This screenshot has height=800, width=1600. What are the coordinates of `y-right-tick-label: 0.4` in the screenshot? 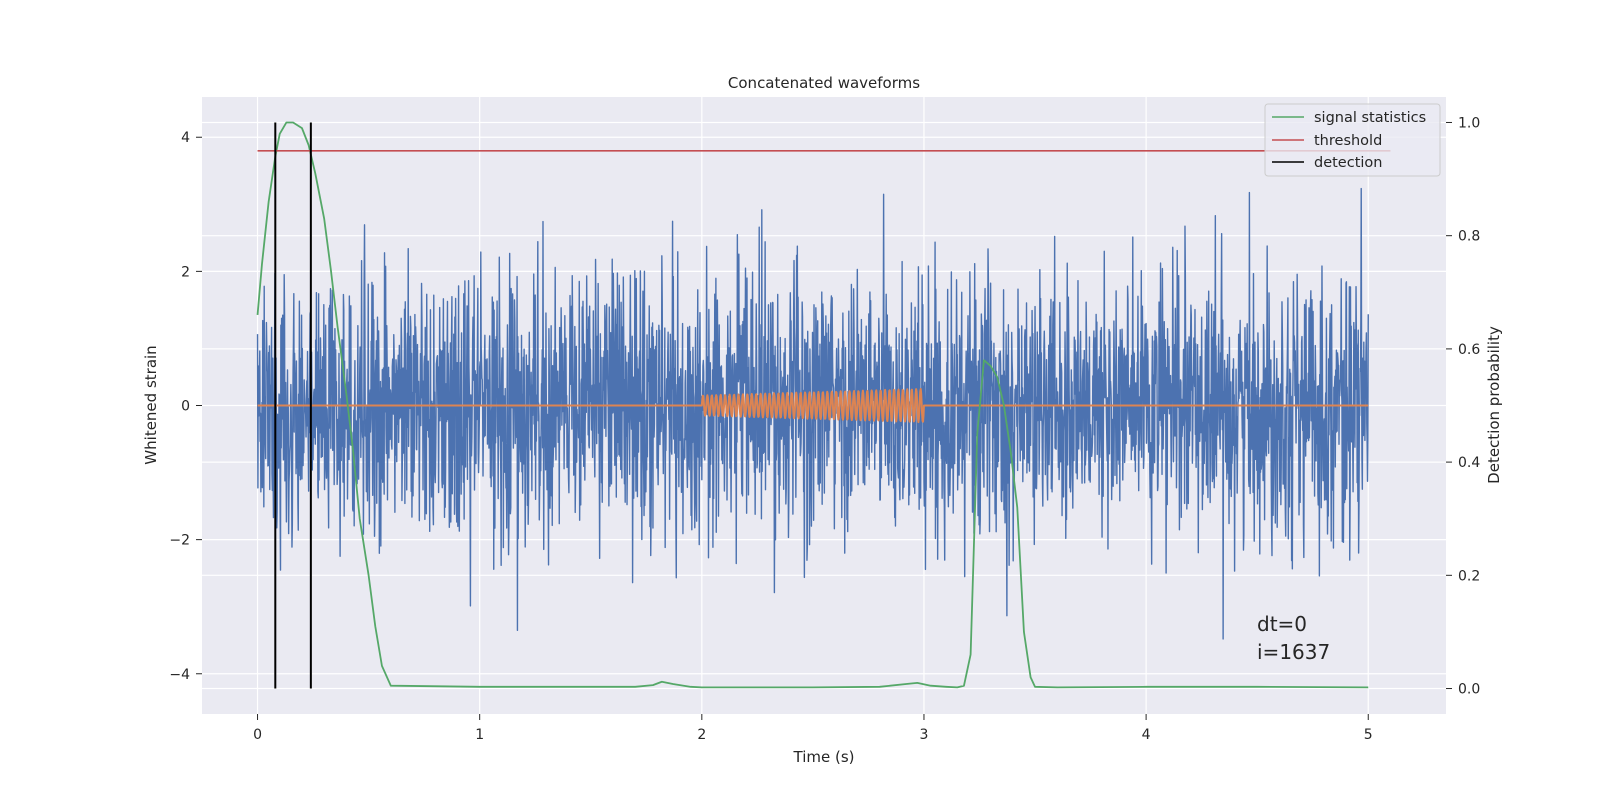 It's located at (1469, 463).